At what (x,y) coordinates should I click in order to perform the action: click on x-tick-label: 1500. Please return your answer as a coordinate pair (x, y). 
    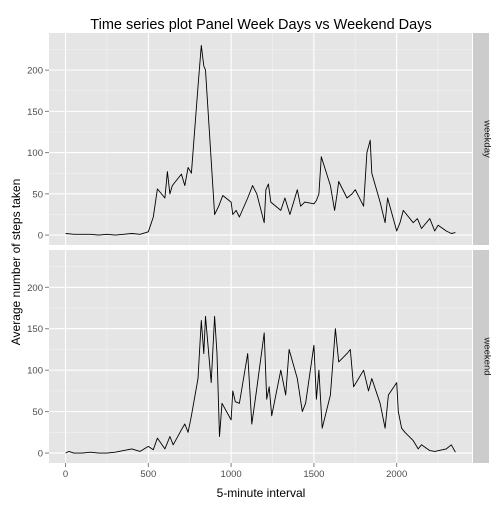
    Looking at the image, I should click on (313, 474).